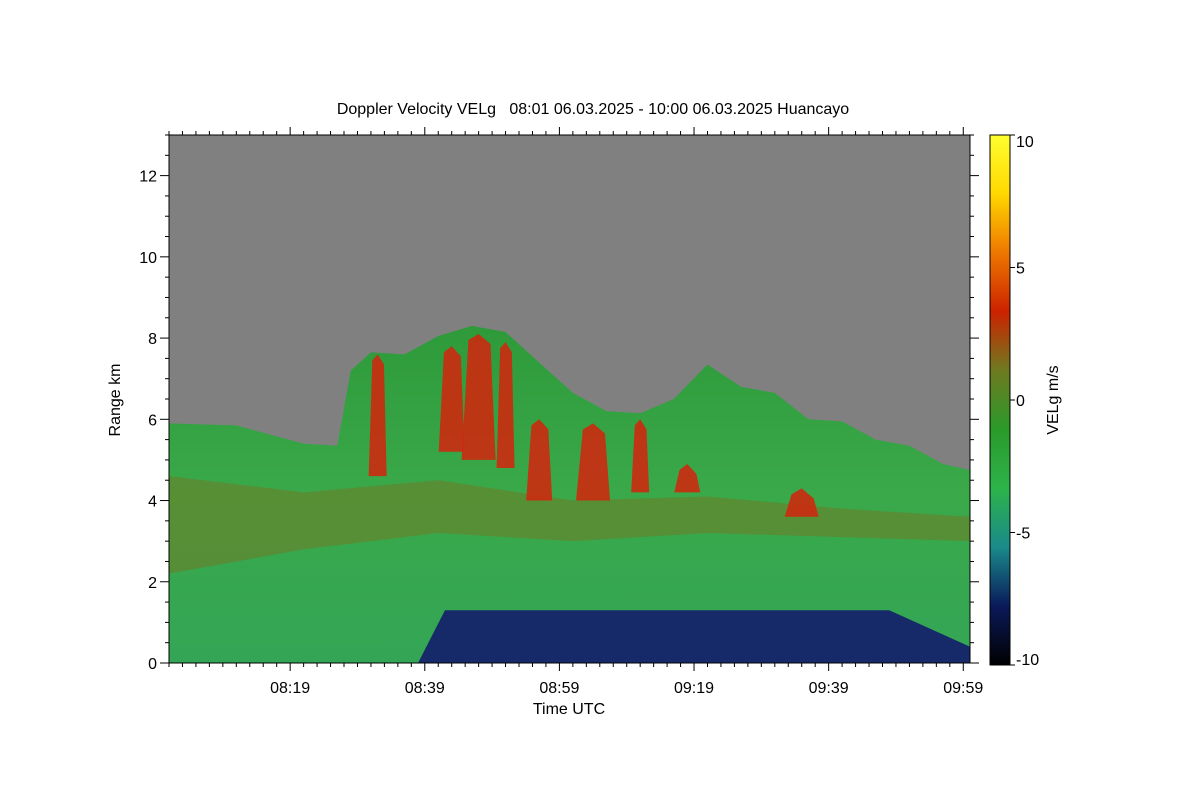 The width and height of the screenshot is (1200, 800). Describe the element at coordinates (569, 525) in the screenshot. I see `weak-updraft-band` at that location.